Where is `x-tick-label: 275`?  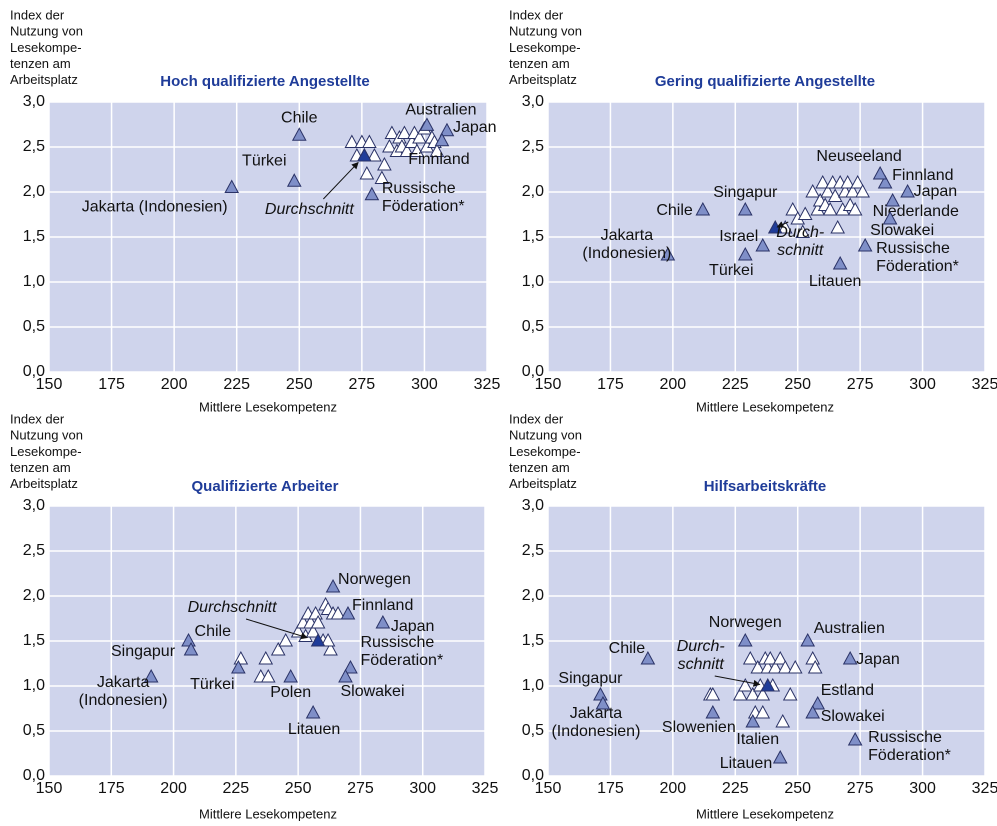 x-tick-label: 275 is located at coordinates (860, 788).